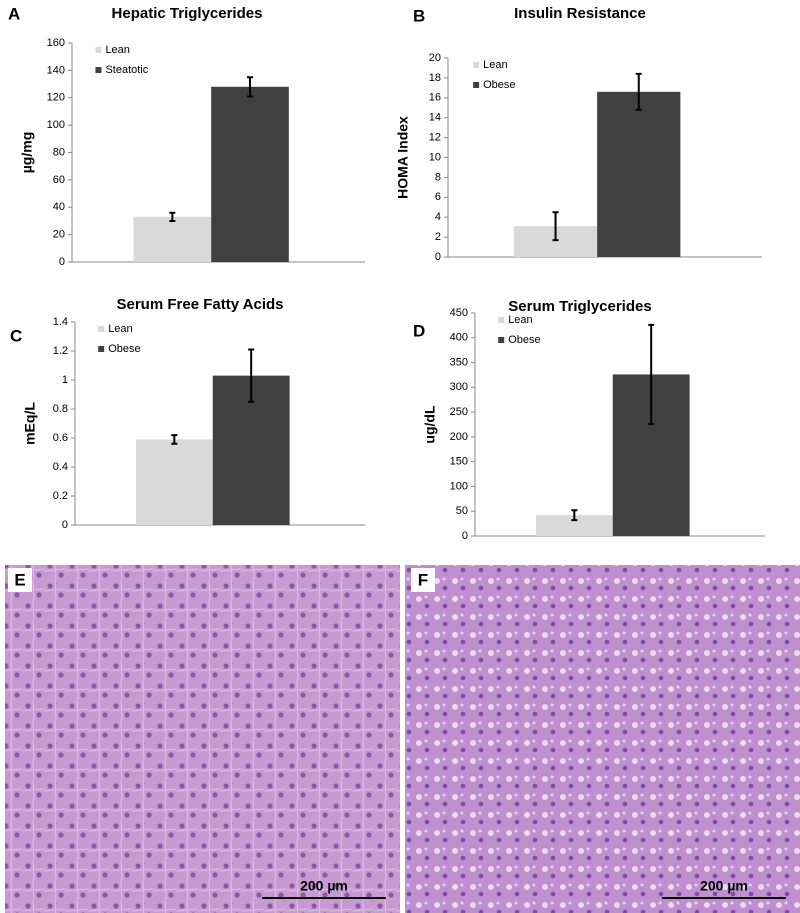 This screenshot has height=913, width=800. I want to click on y-tick-label: 160, so click(56, 43).